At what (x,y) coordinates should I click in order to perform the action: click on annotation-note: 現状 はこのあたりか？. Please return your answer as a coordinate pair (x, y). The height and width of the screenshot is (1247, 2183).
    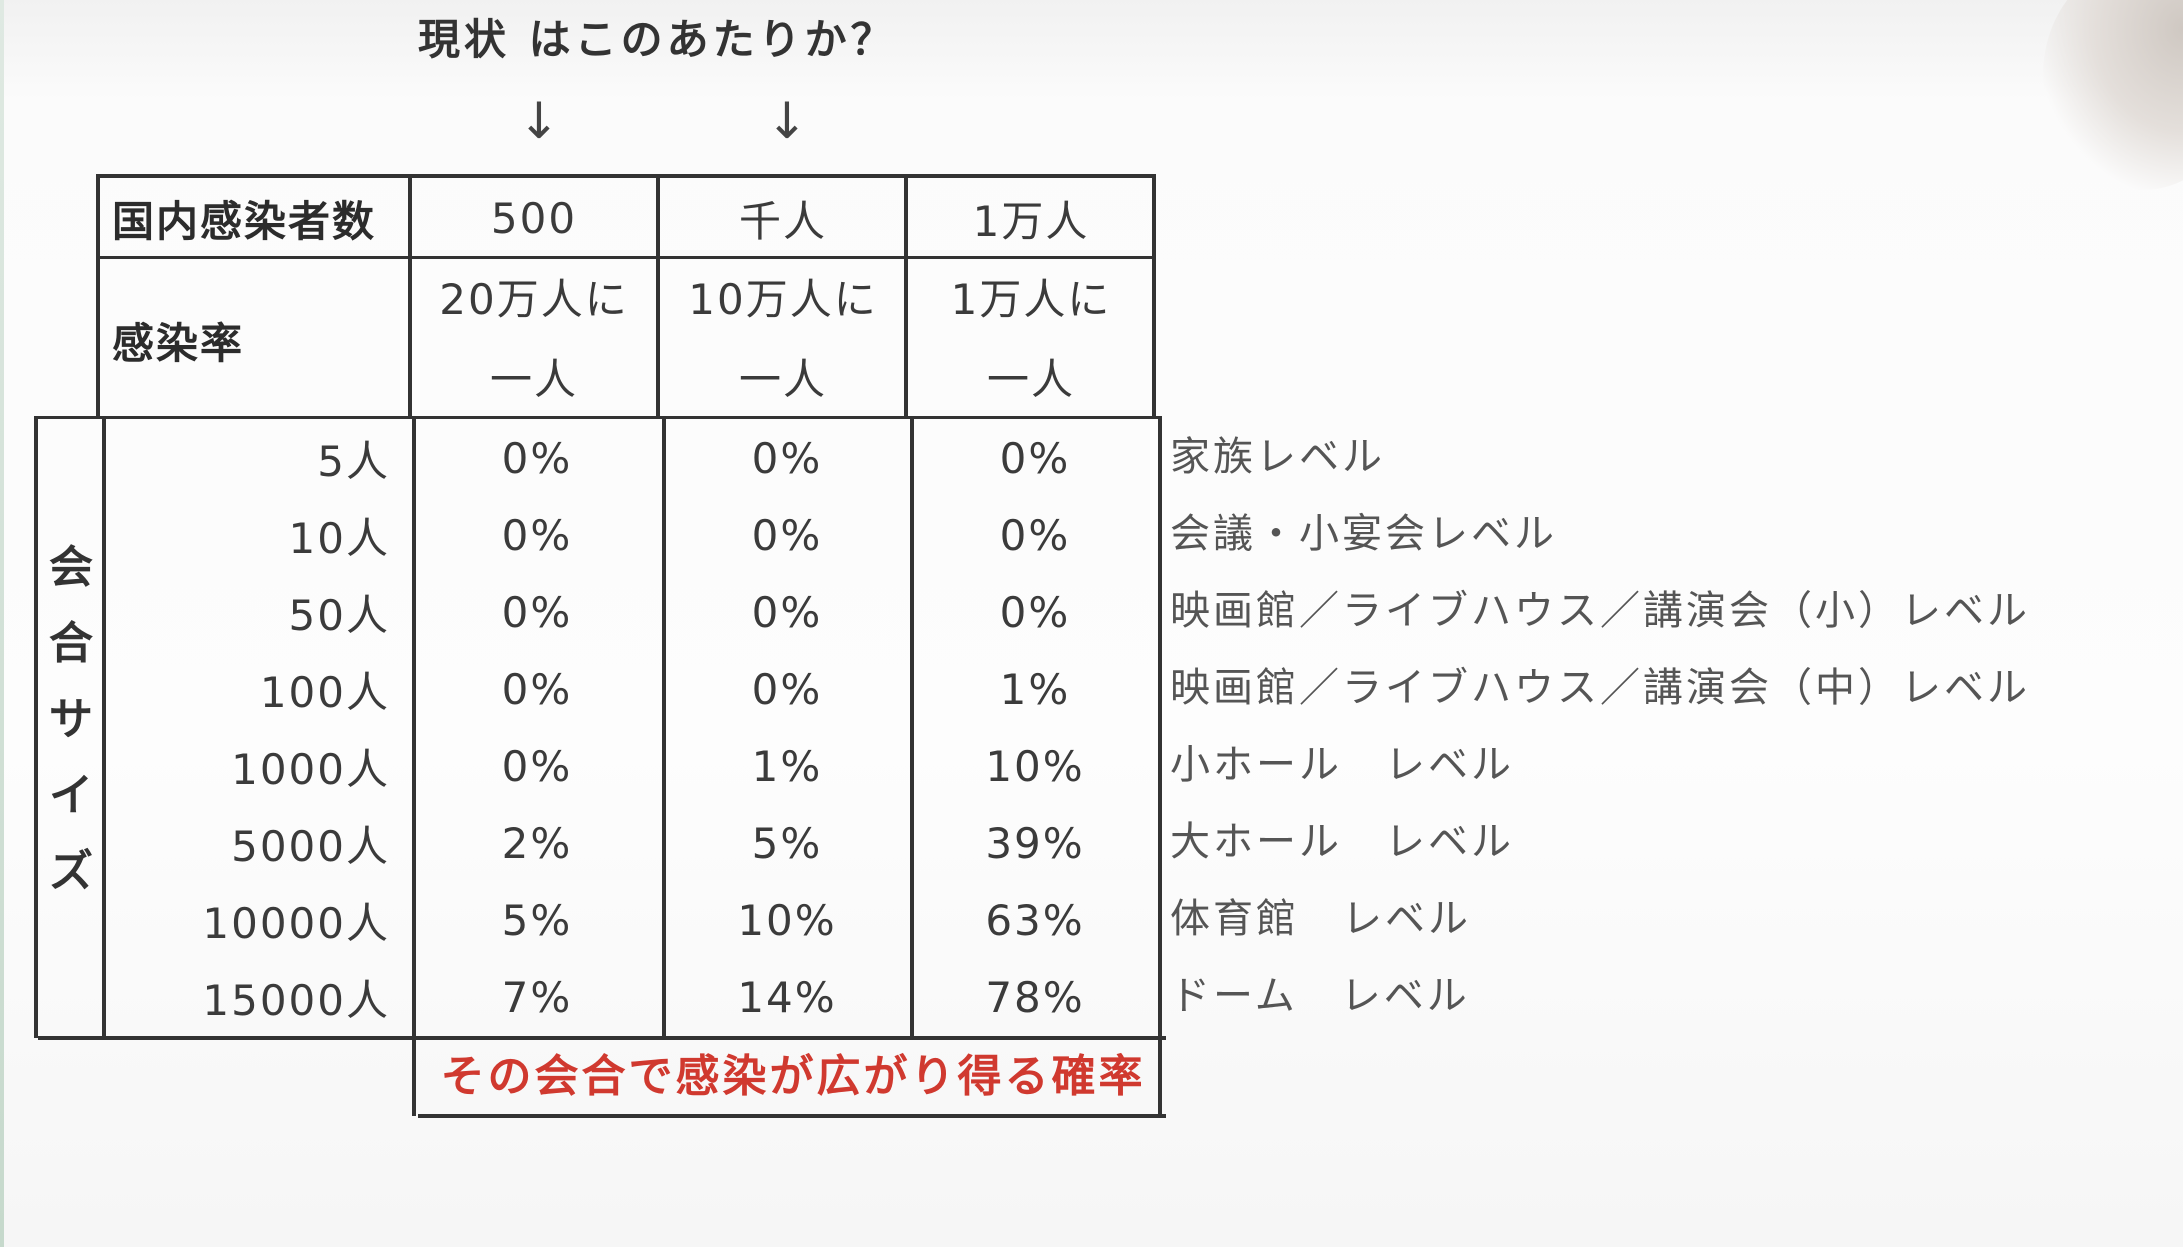
    Looking at the image, I should click on (657, 39).